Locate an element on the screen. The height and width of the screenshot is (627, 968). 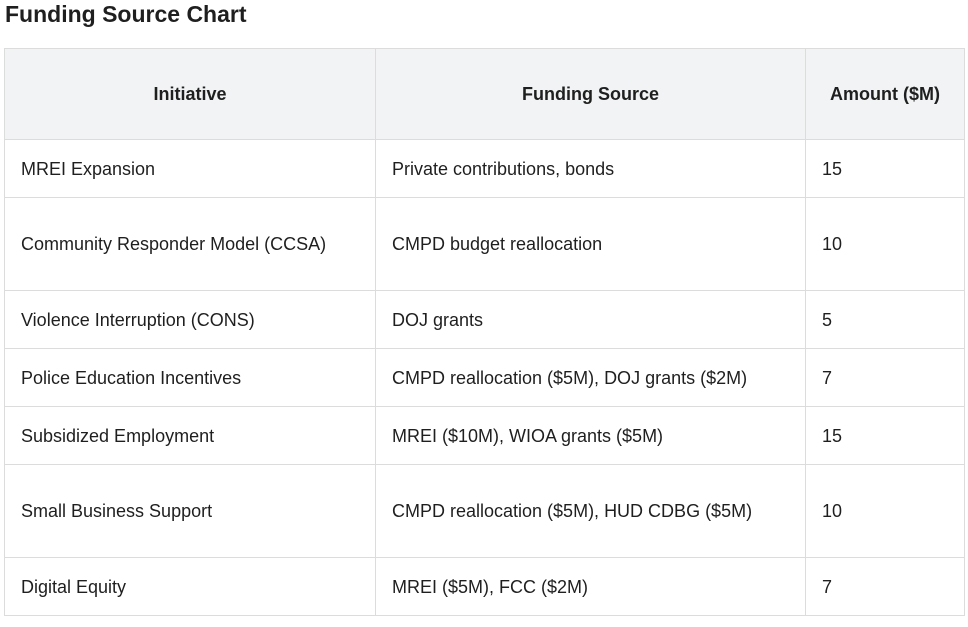
page-title: Funding Source Chart is located at coordinates (126, 14).